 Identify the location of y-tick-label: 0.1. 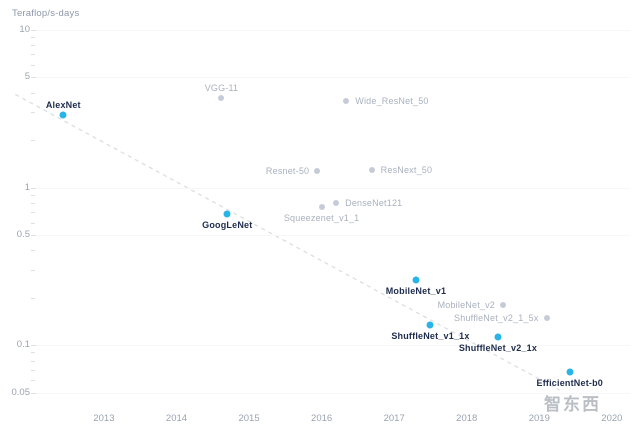
(23, 345).